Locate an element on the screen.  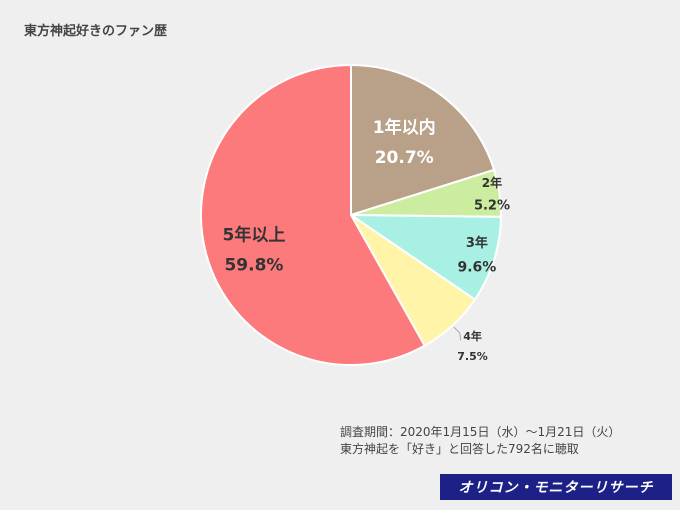
chart-title: 東方神起好きのファン歴 is located at coordinates (96, 31).